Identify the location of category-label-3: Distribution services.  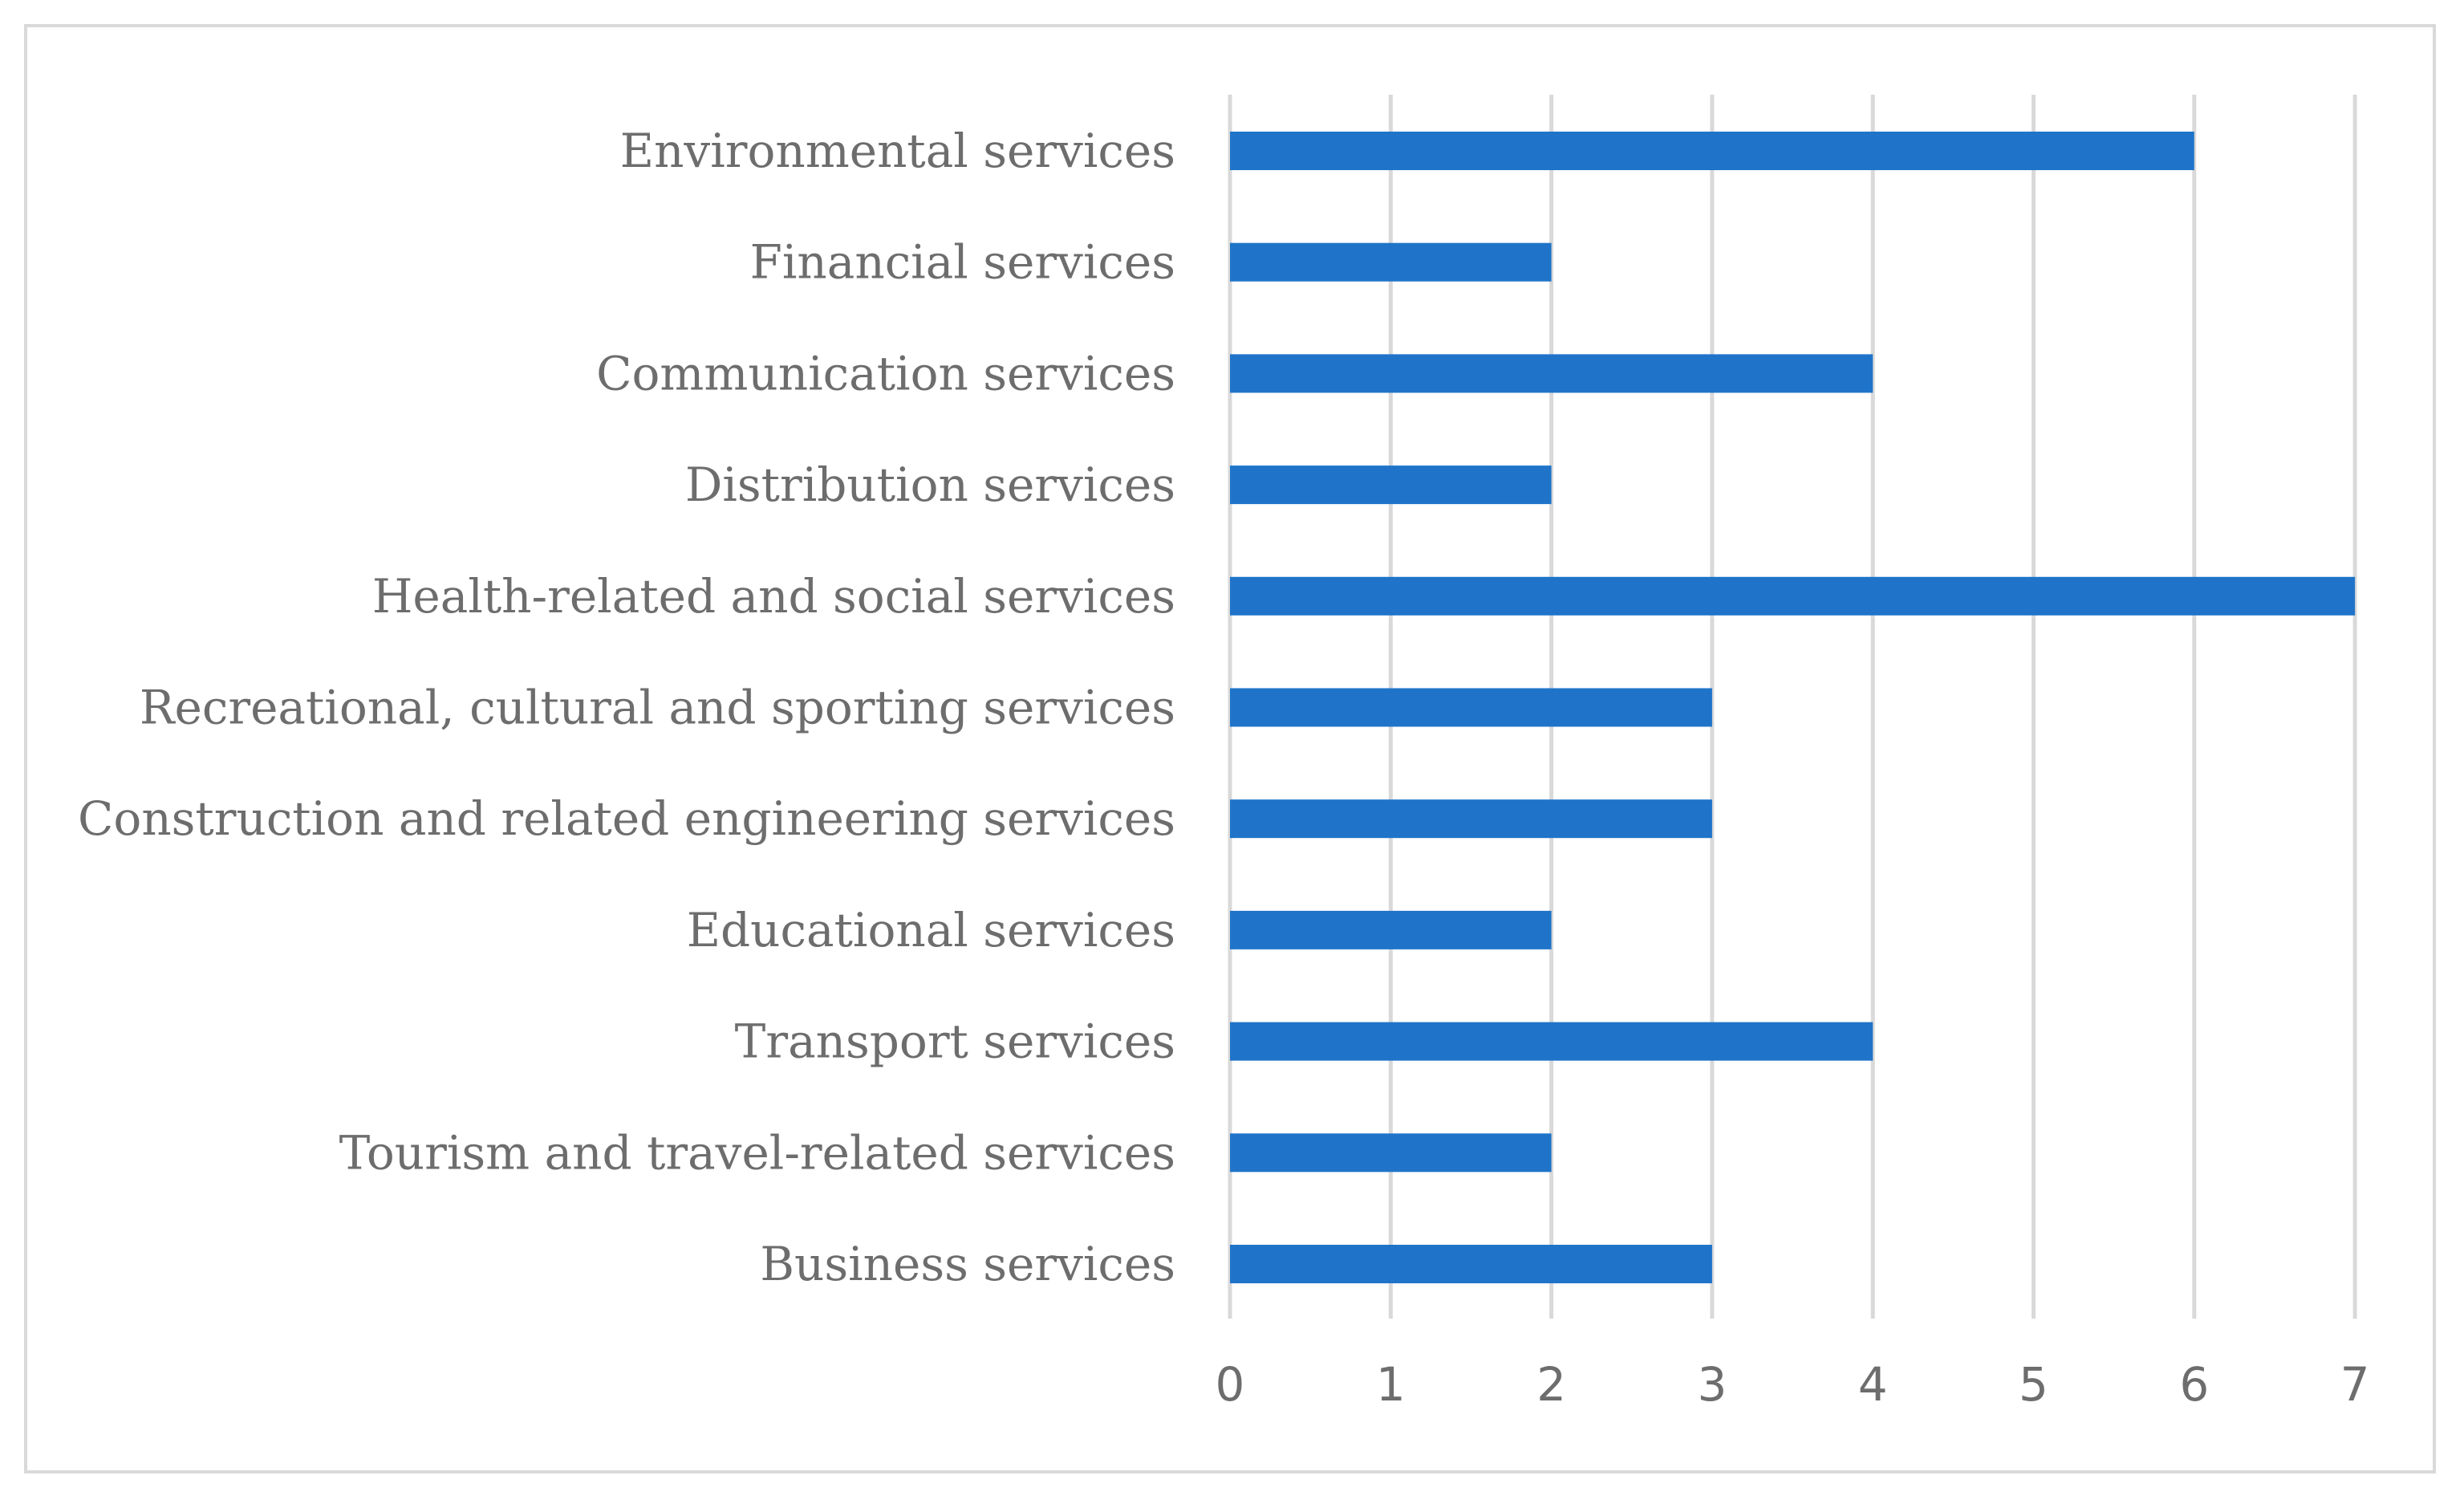
(930, 485).